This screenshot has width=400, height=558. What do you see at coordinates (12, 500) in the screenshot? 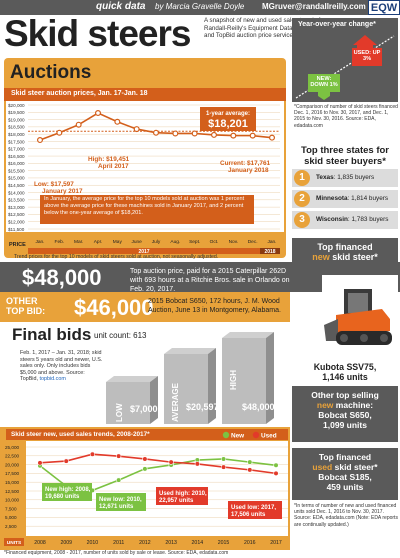
I see `y-tick-label: 10,000` at bounding box center [12, 500].